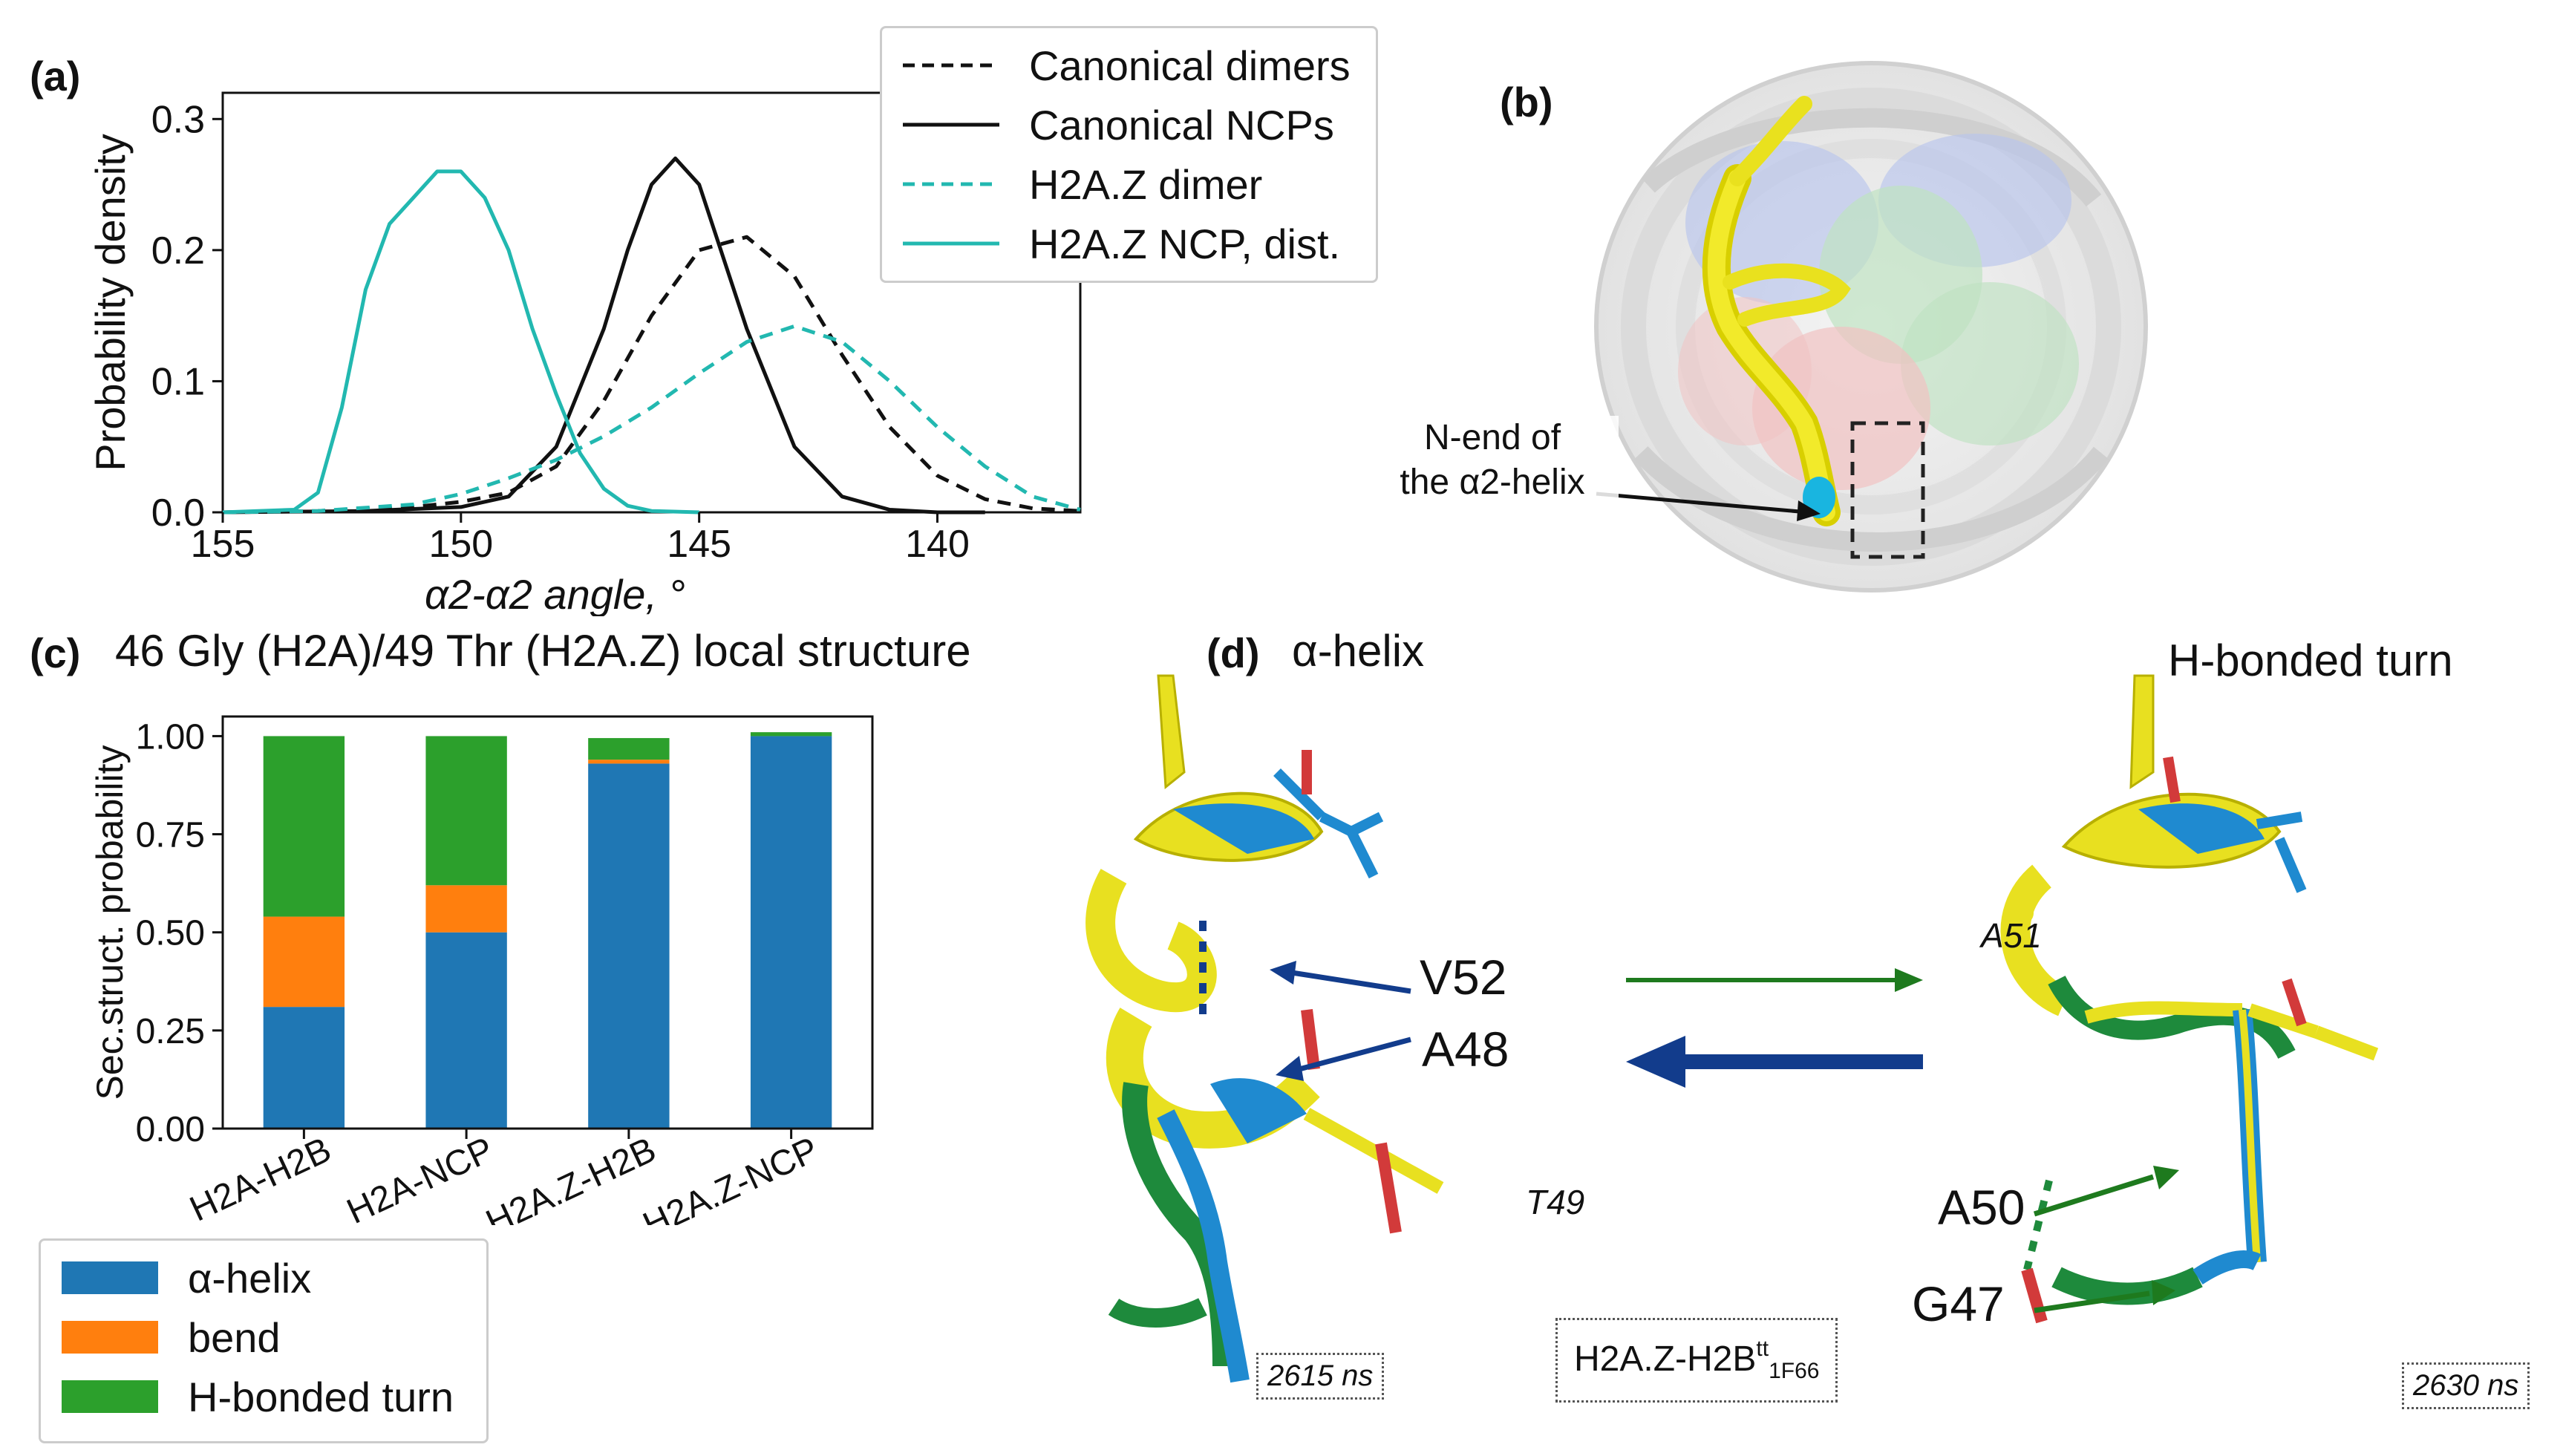 The image size is (2563, 1456). I want to click on chart-c-legend: α-helix bend H-bonded turn, so click(264, 1341).